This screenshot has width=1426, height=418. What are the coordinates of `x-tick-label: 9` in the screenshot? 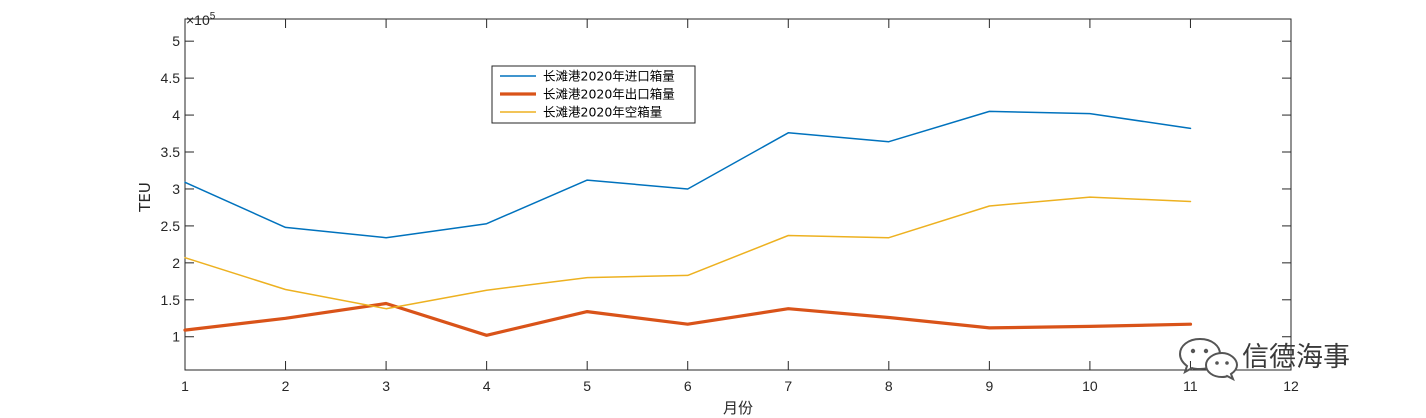 It's located at (989, 386).